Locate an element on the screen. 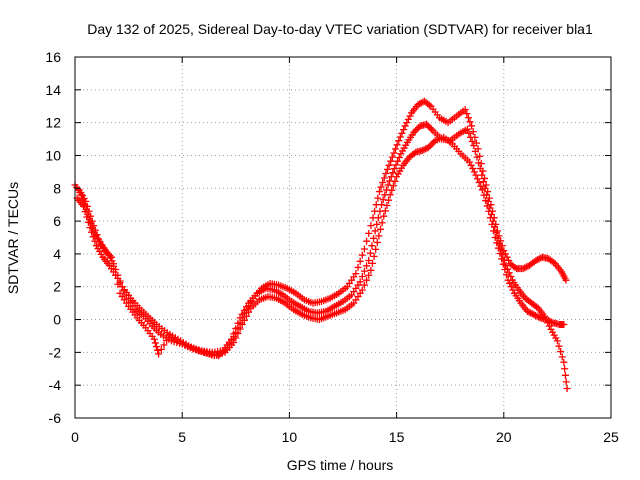 Image resolution: width=640 pixels, height=480 pixels. y-tick-label: 4 is located at coordinates (57, 254).